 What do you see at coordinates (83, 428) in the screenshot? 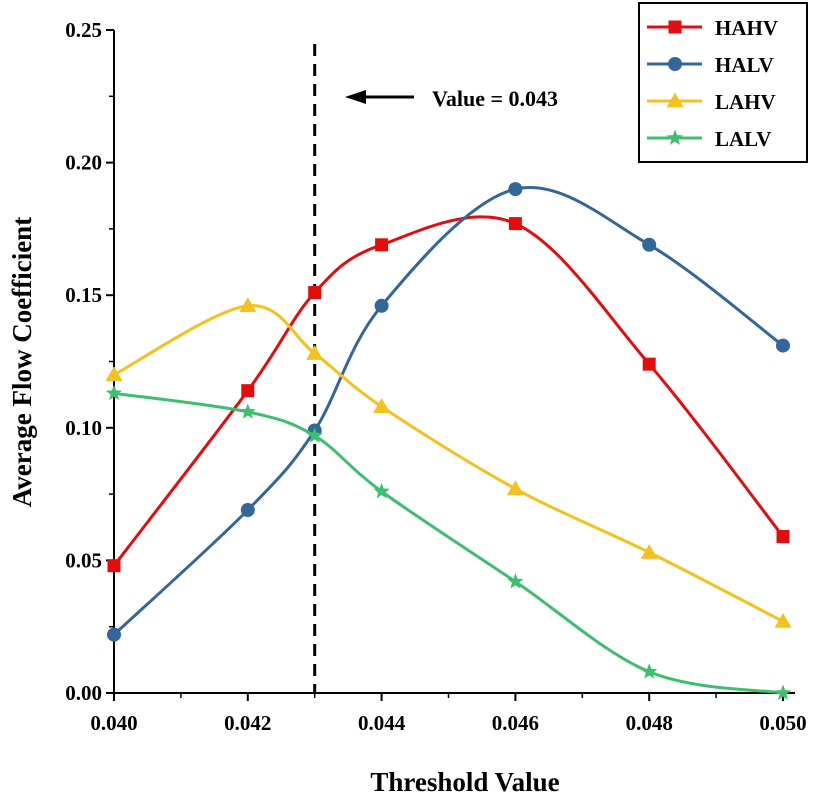
I see `y-tick-label: 0.10` at bounding box center [83, 428].